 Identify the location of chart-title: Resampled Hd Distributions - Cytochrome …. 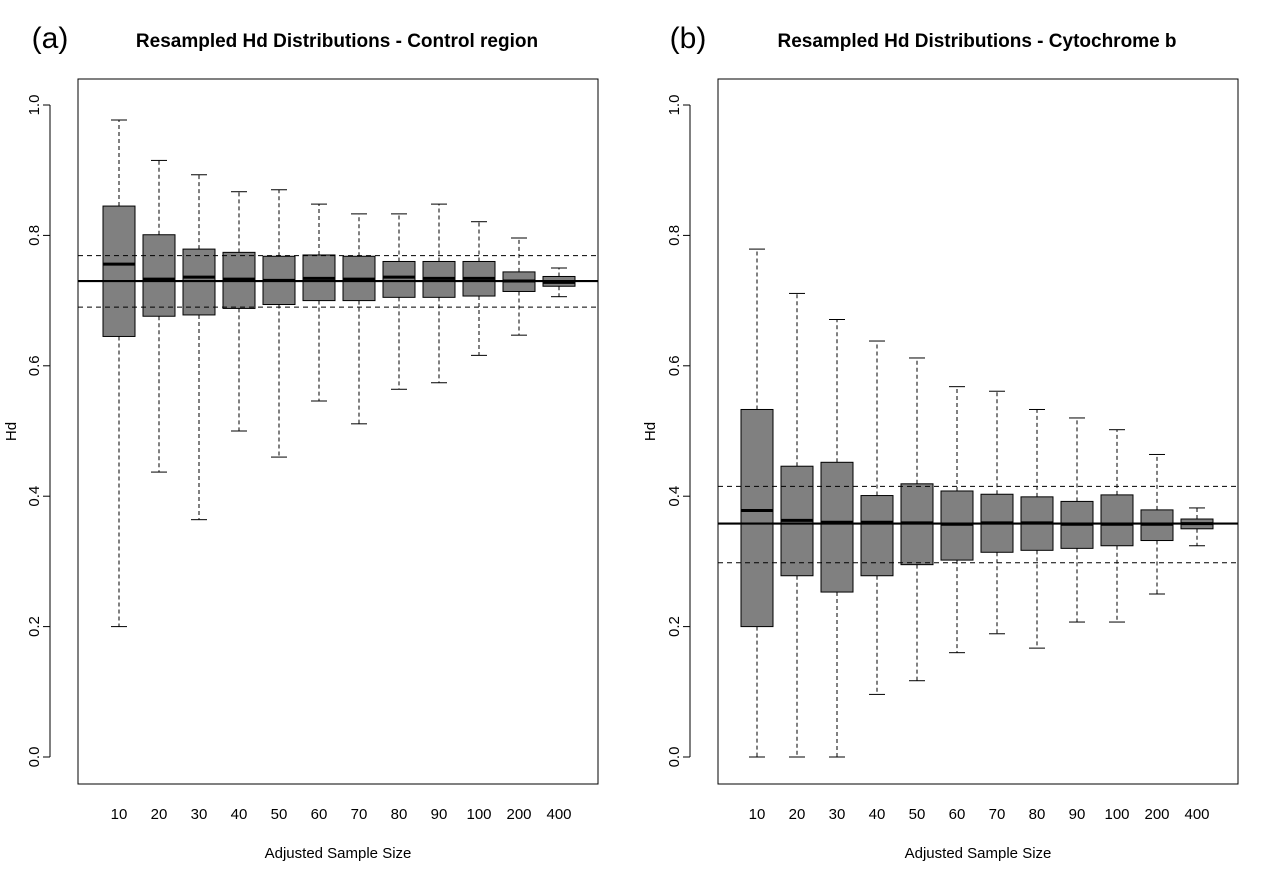
(976, 41).